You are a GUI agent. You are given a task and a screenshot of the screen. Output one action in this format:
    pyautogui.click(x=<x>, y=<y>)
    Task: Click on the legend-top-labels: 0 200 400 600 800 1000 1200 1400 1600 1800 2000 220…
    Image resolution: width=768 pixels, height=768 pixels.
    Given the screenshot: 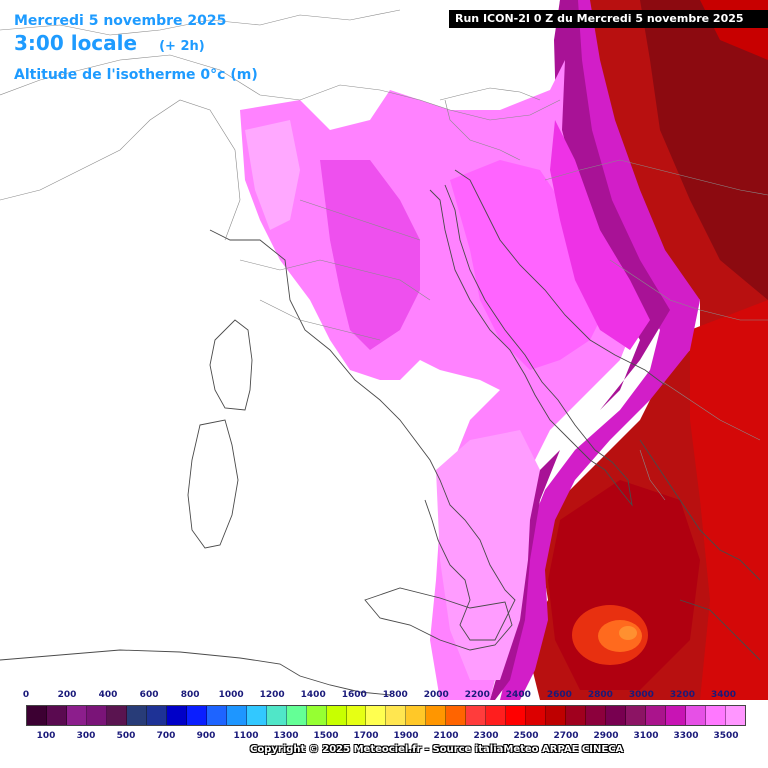 What is the action you would take?
    pyautogui.click(x=384, y=697)
    